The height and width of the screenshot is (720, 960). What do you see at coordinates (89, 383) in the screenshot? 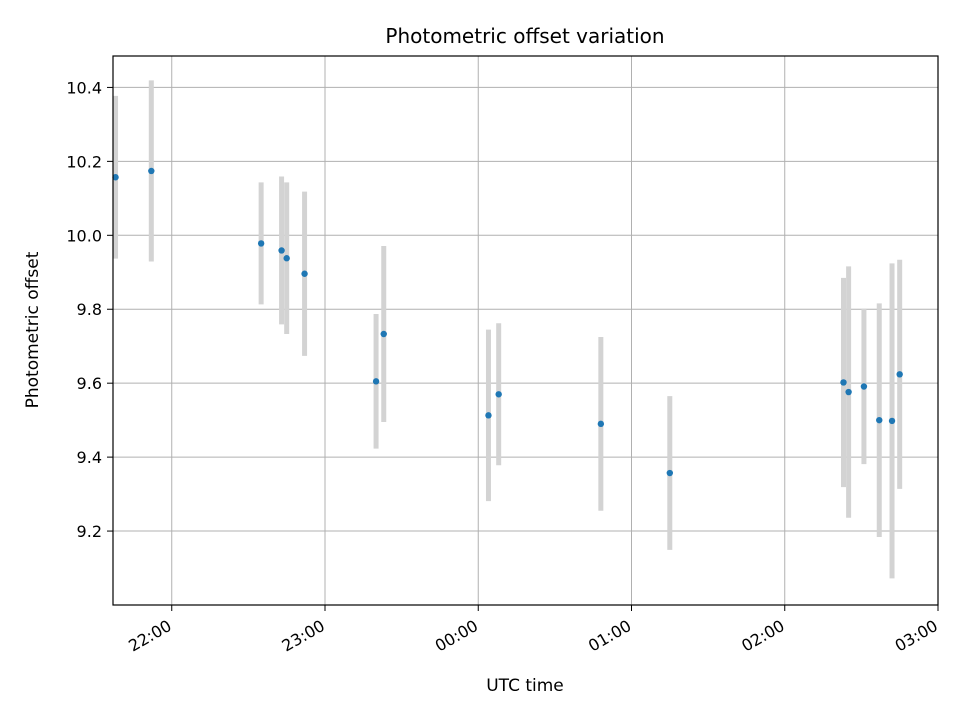
I see `y-tick-label: 9.6` at bounding box center [89, 383].